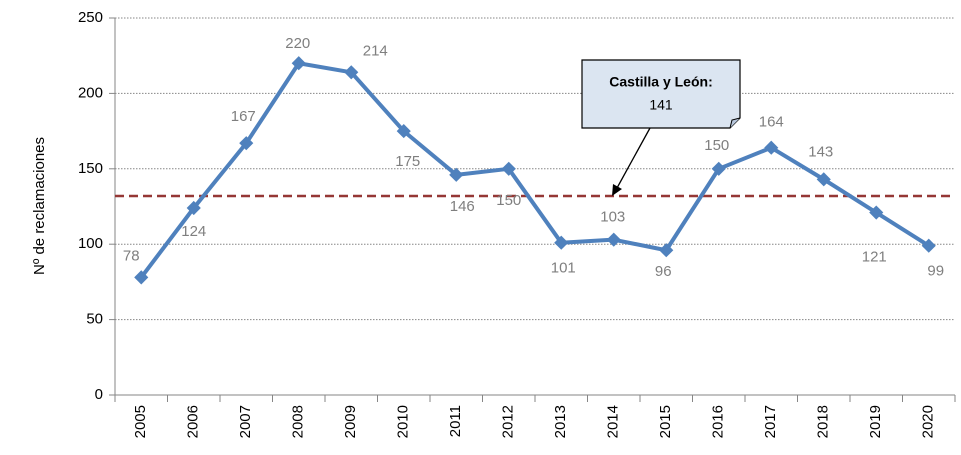  What do you see at coordinates (663, 271) in the screenshot?
I see `data-label: 96` at bounding box center [663, 271].